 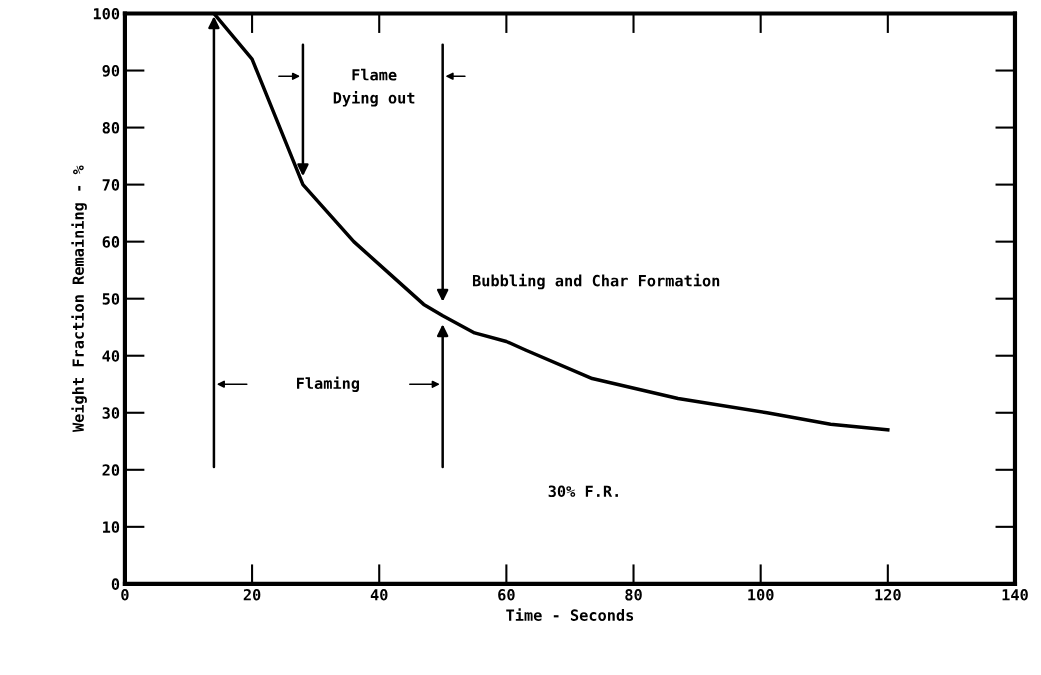 I want to click on y-tick-label: 60, so click(x=111, y=242).